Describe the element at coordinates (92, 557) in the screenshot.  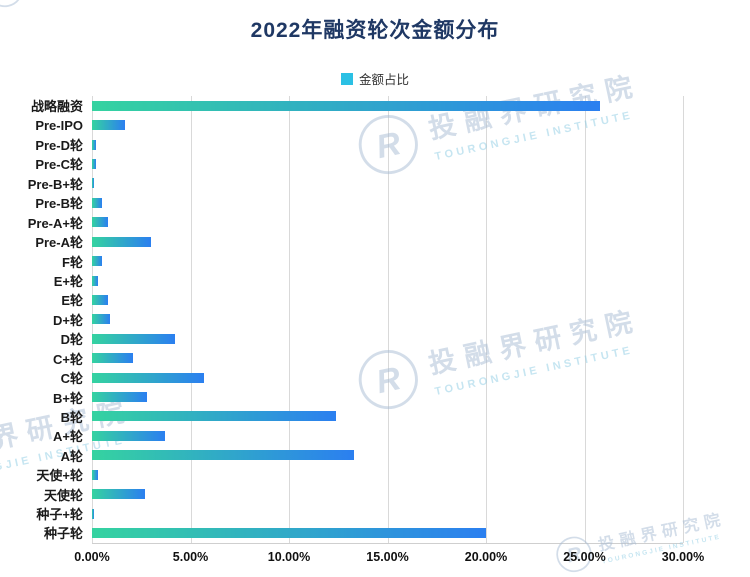
I see `x-axis-tick-label: 0.00%` at that location.